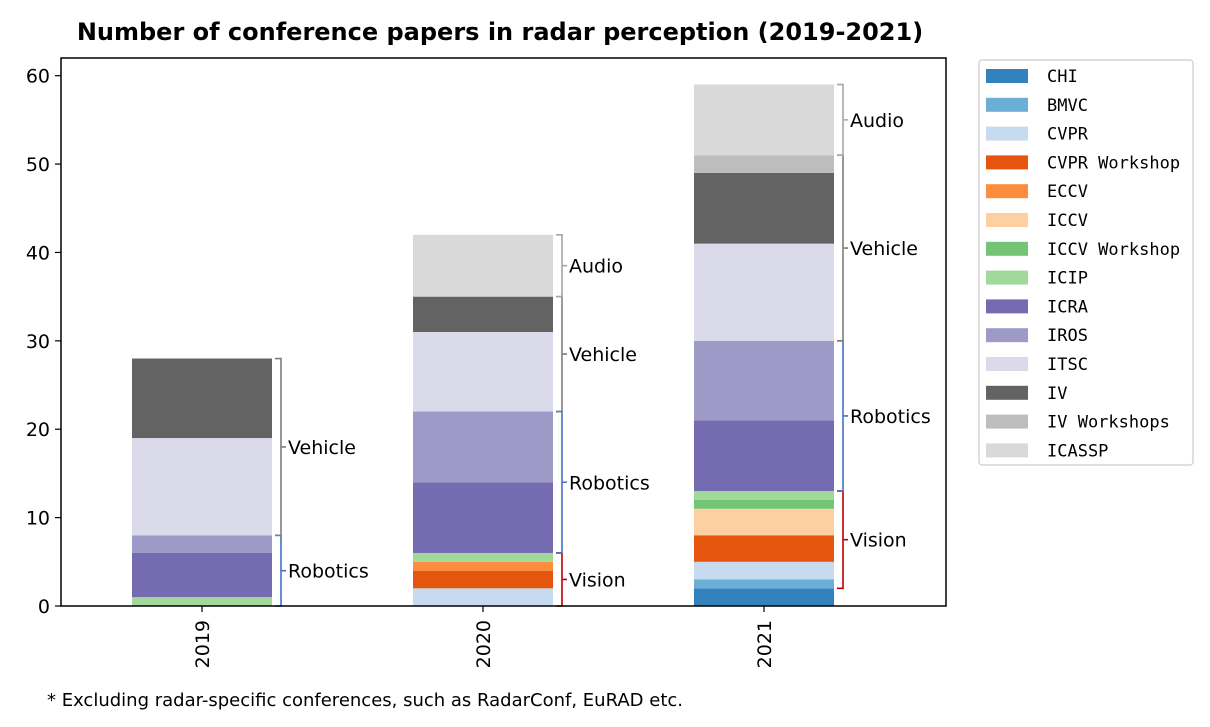 Image resolution: width=1210 pixels, height=727 pixels. I want to click on legend-label-eccv: ECCV, so click(1067, 192).